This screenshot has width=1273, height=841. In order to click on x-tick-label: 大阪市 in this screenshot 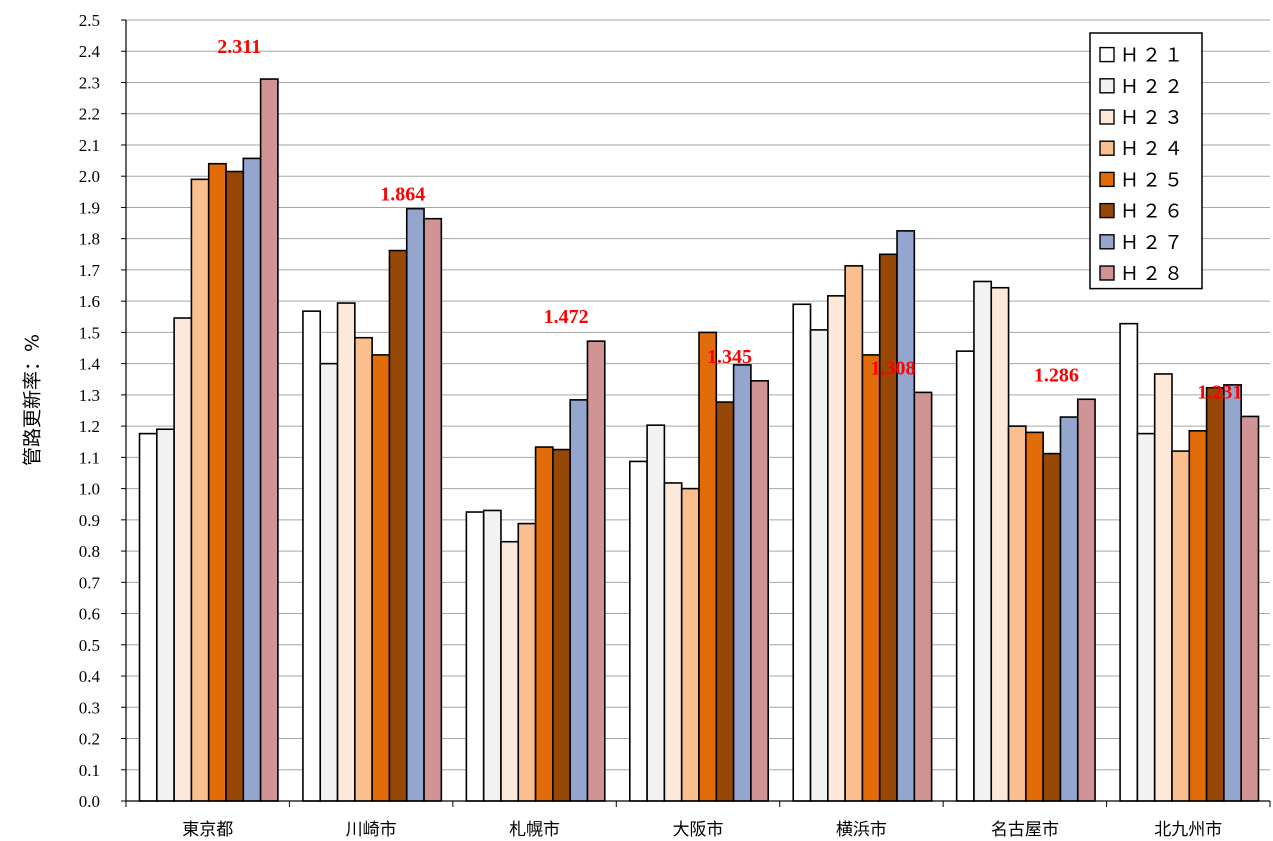, I will do `click(698, 830)`.